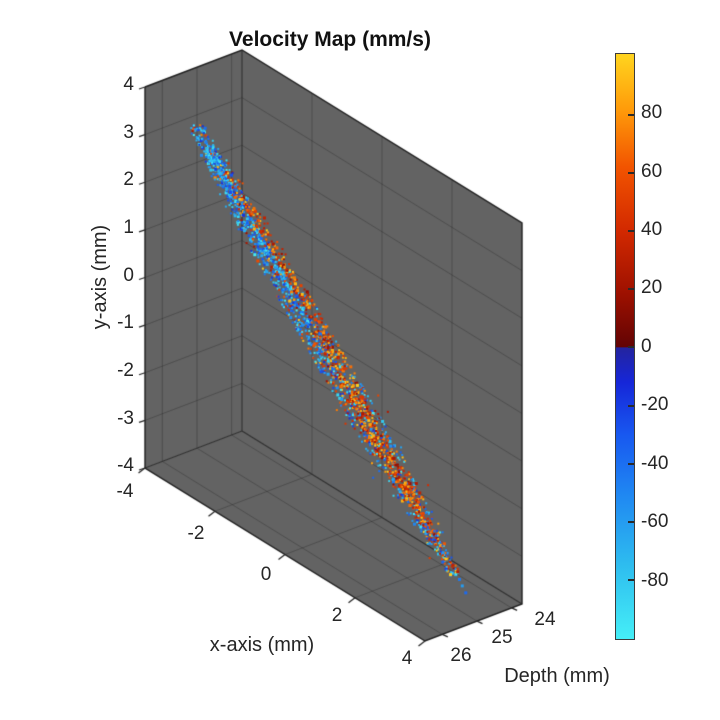  I want to click on x-tick-label: 2, so click(337, 615).